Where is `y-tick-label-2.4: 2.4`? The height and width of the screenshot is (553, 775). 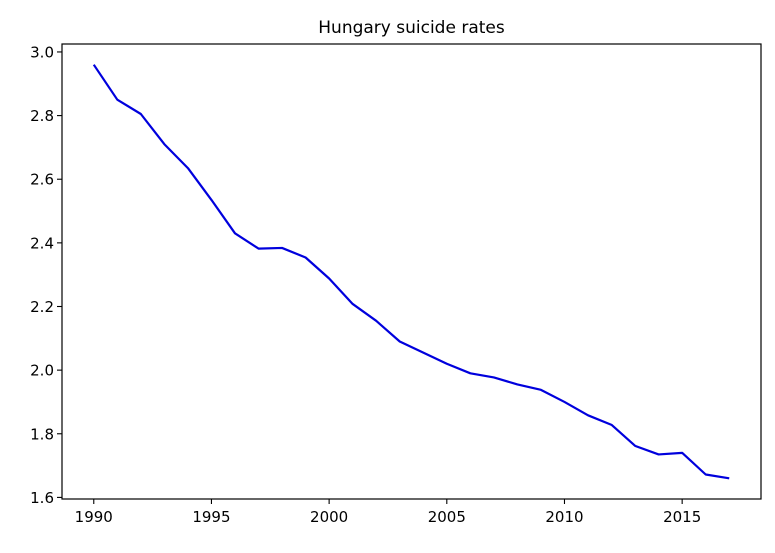
y-tick-label-2.4: 2.4 is located at coordinates (42, 243).